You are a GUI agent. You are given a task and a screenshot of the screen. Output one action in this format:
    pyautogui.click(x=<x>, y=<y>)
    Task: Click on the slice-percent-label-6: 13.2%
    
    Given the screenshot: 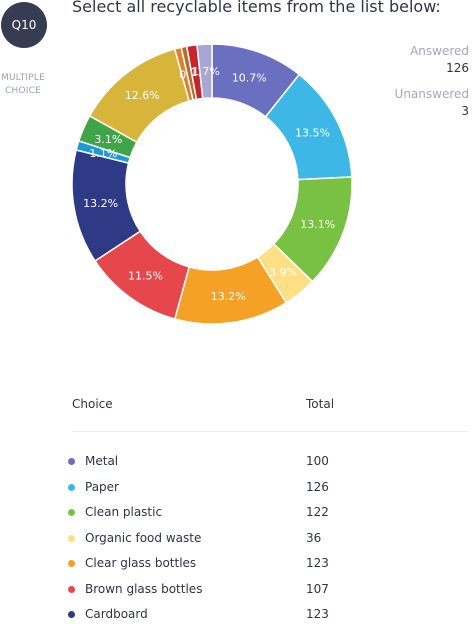 What is the action you would take?
    pyautogui.click(x=100, y=203)
    